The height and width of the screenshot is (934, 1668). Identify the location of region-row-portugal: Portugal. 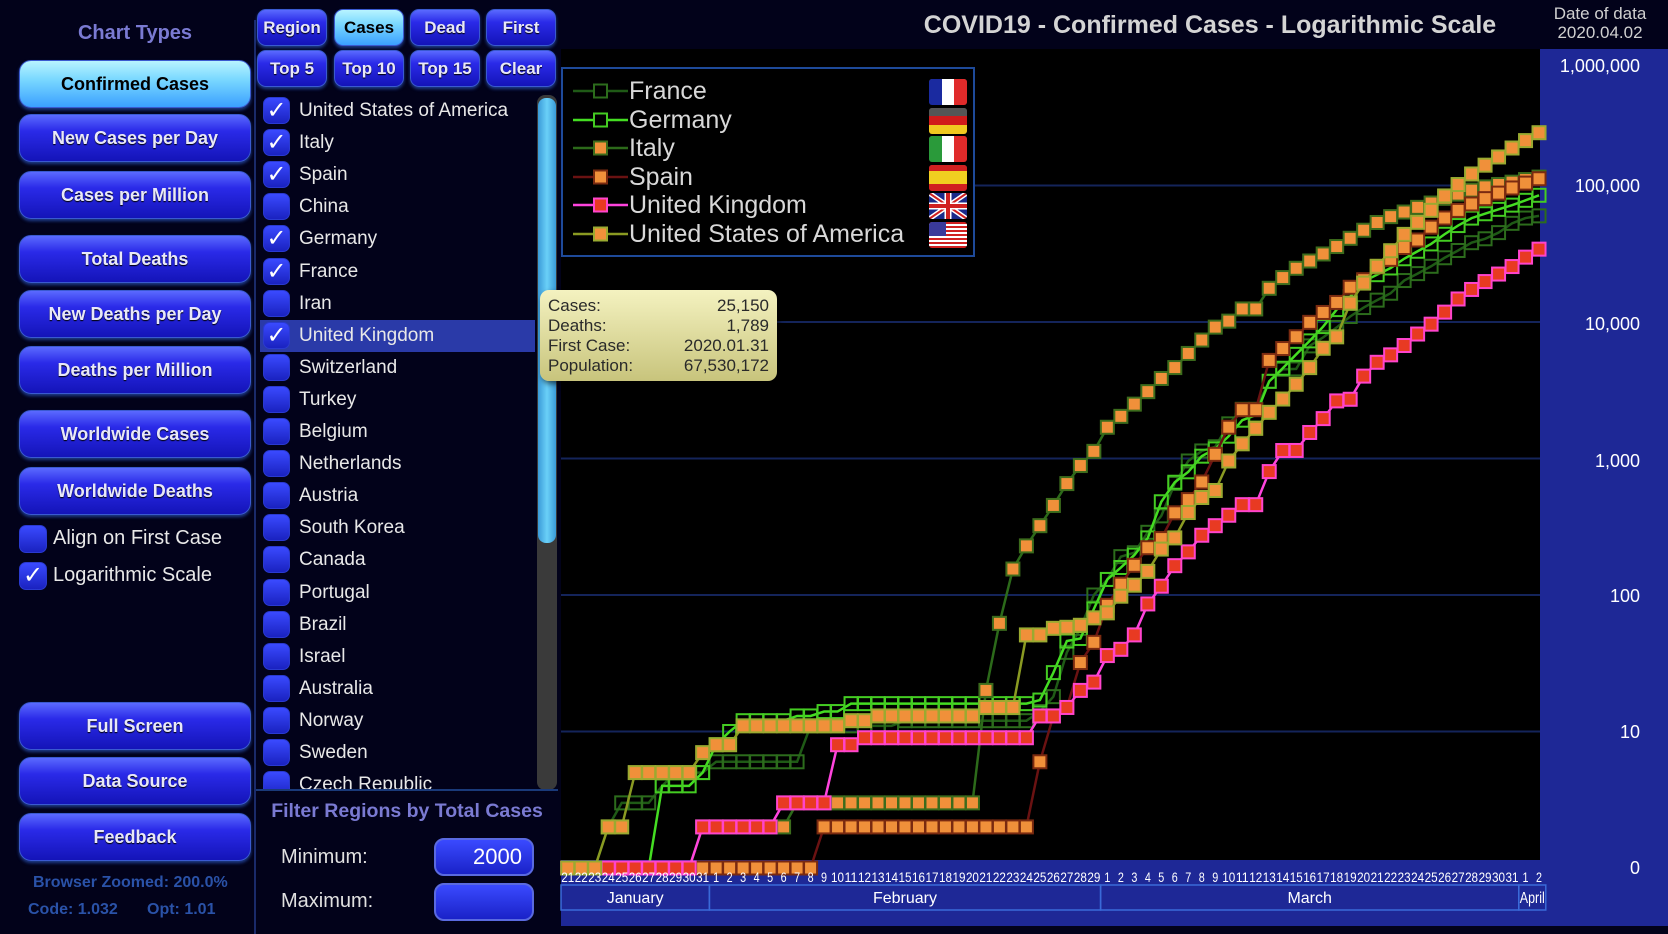
(397, 593).